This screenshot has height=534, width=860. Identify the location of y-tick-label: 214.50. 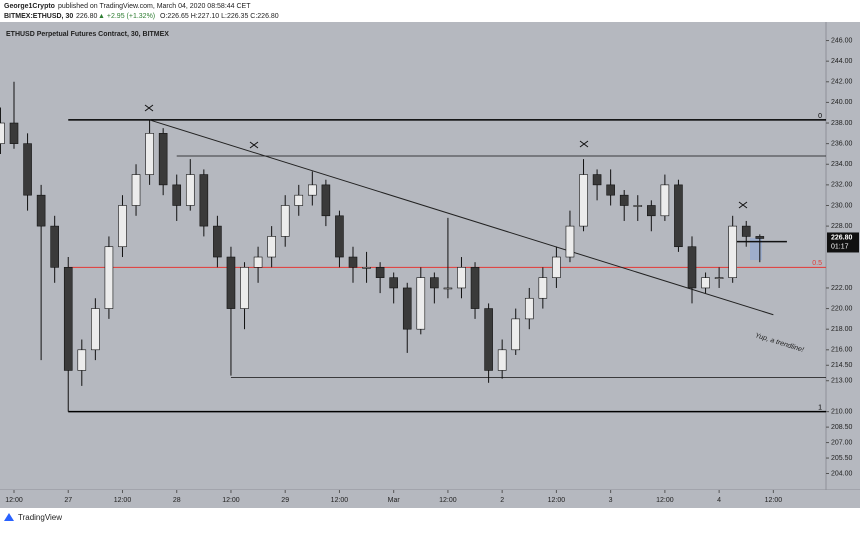
(842, 365).